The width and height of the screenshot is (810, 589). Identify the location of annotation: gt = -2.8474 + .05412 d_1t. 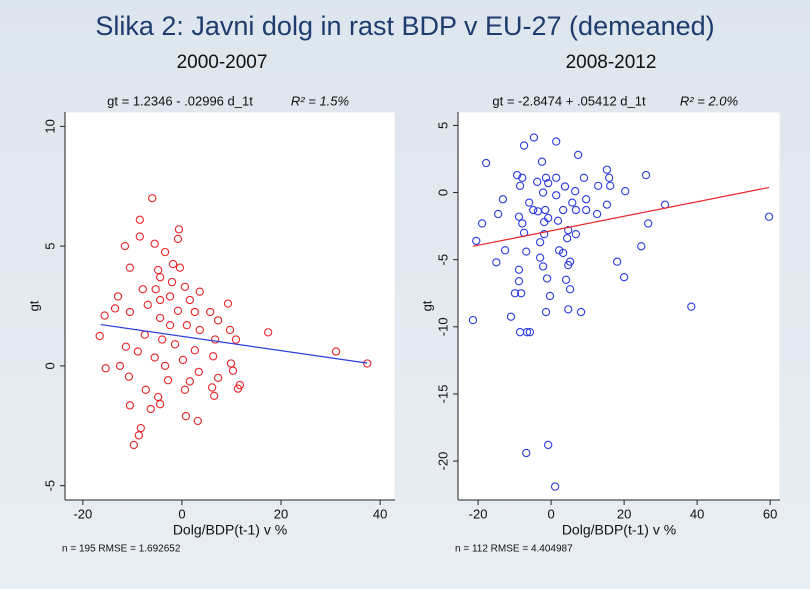
(569, 100).